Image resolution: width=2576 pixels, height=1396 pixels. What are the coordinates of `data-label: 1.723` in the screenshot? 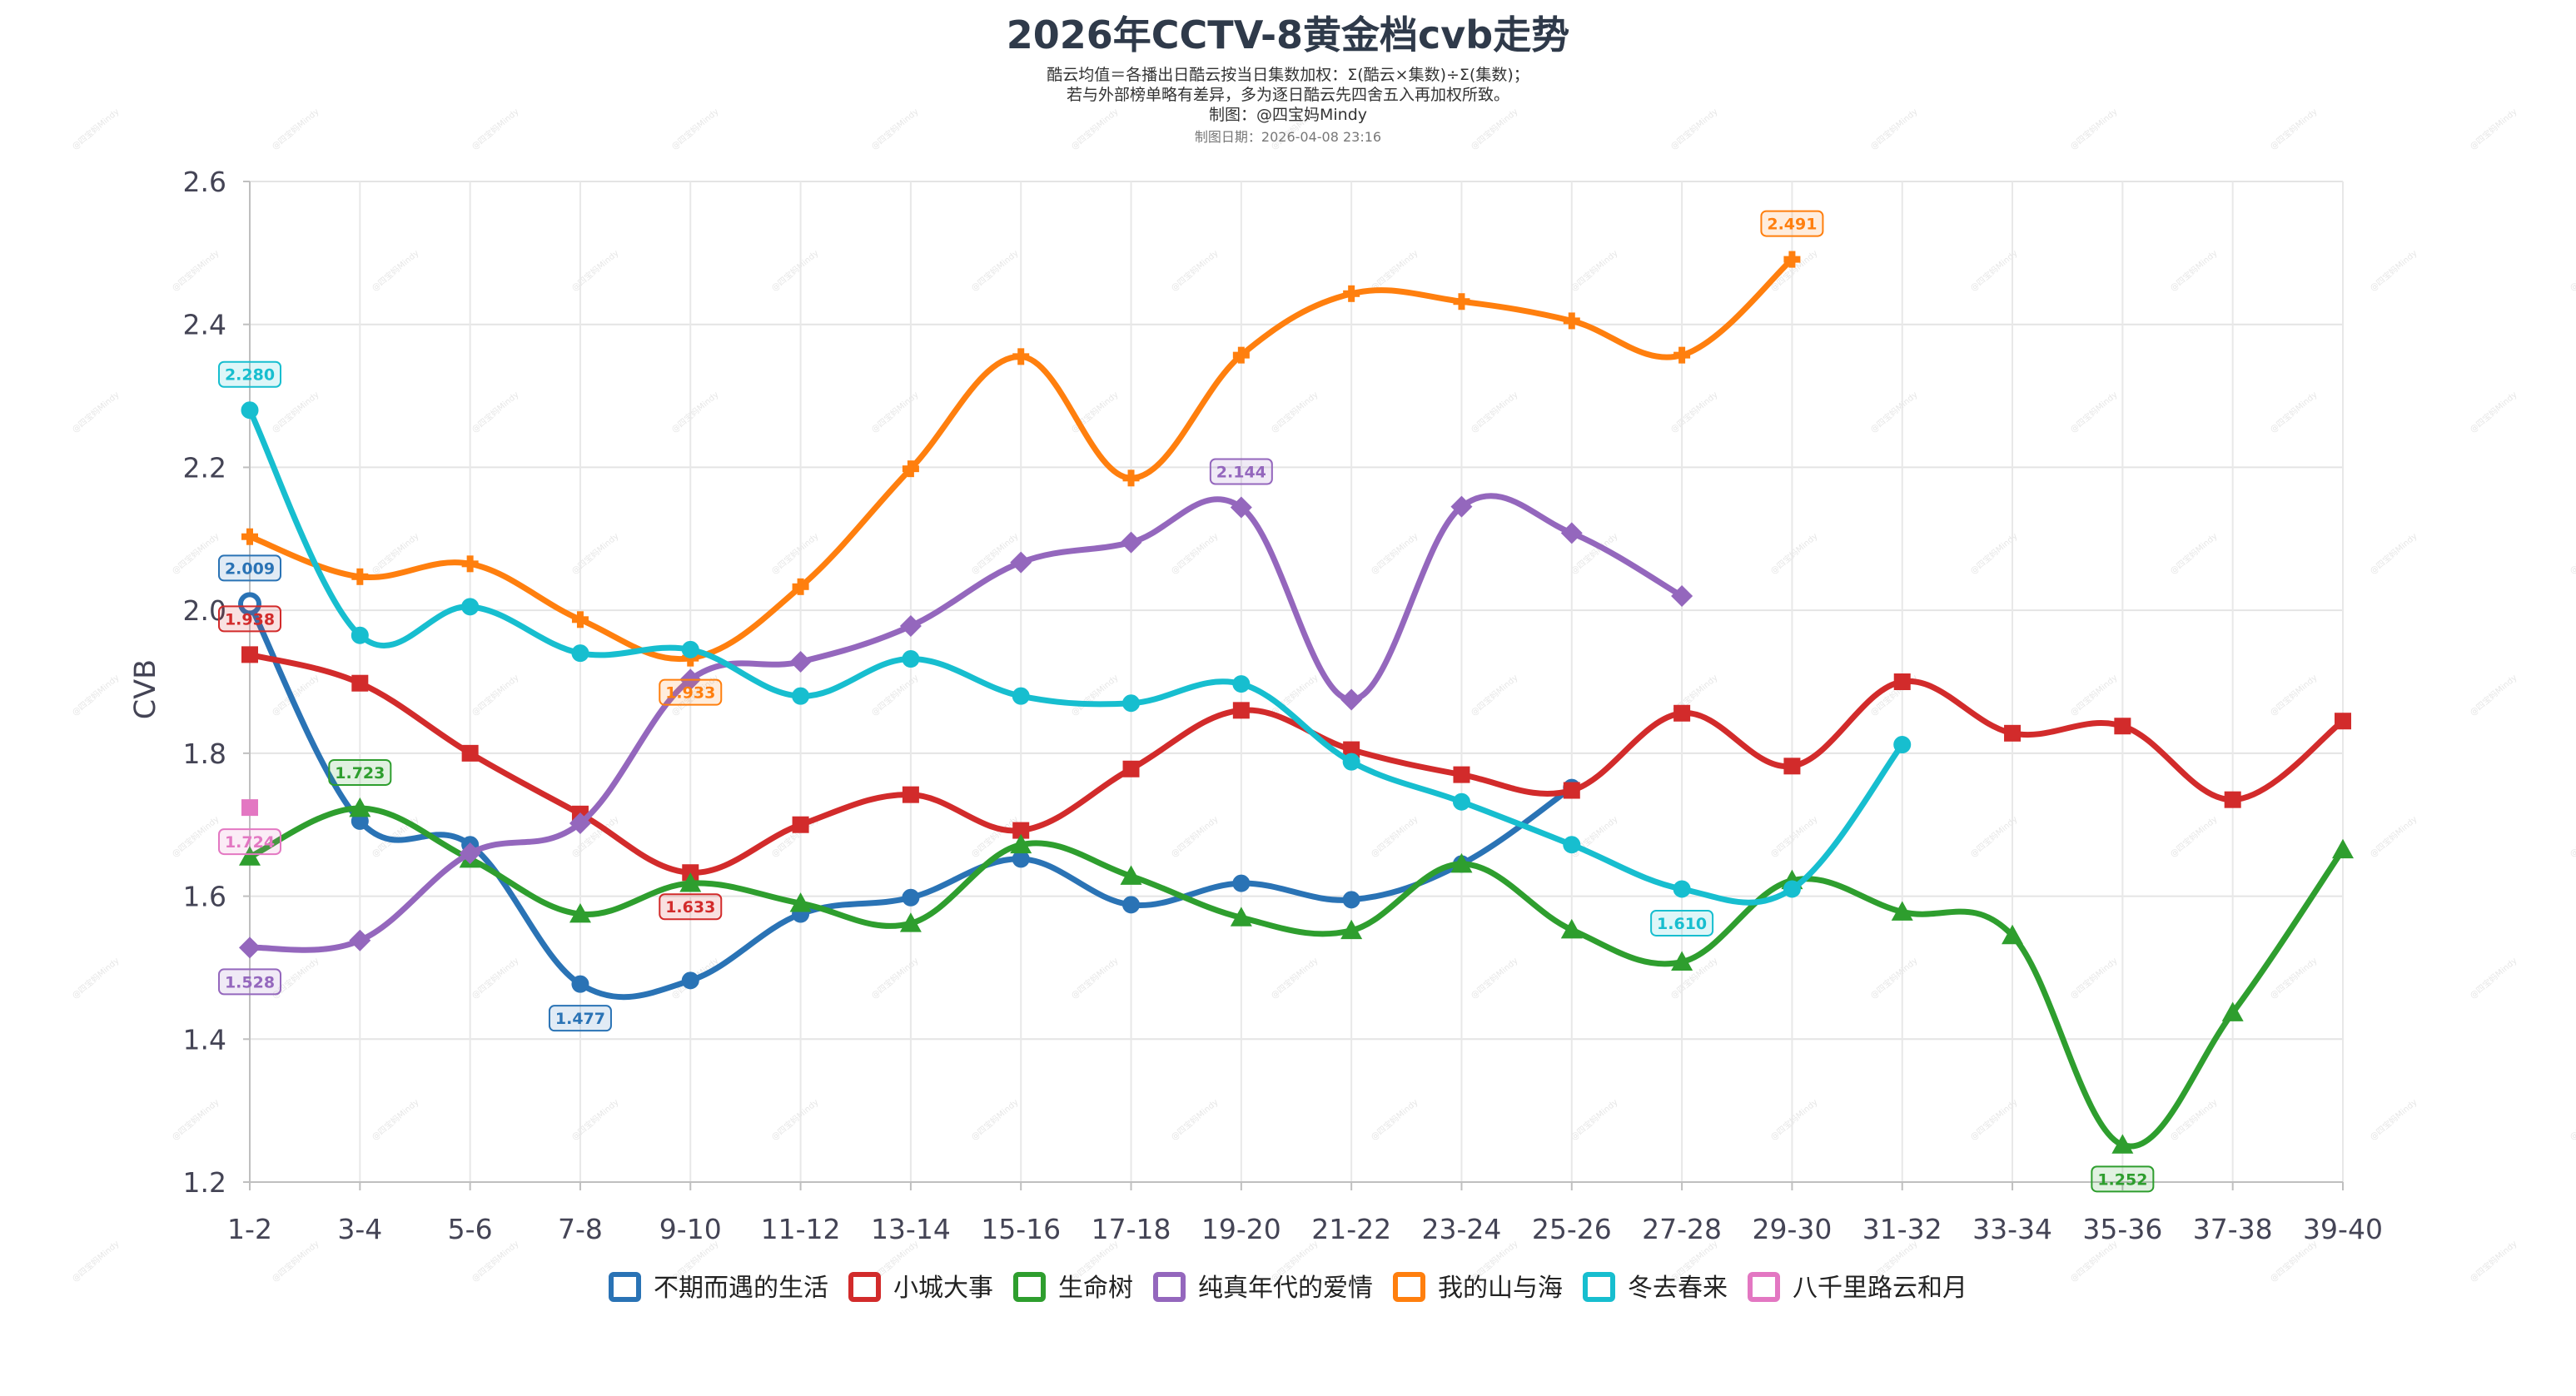 It's located at (360, 772).